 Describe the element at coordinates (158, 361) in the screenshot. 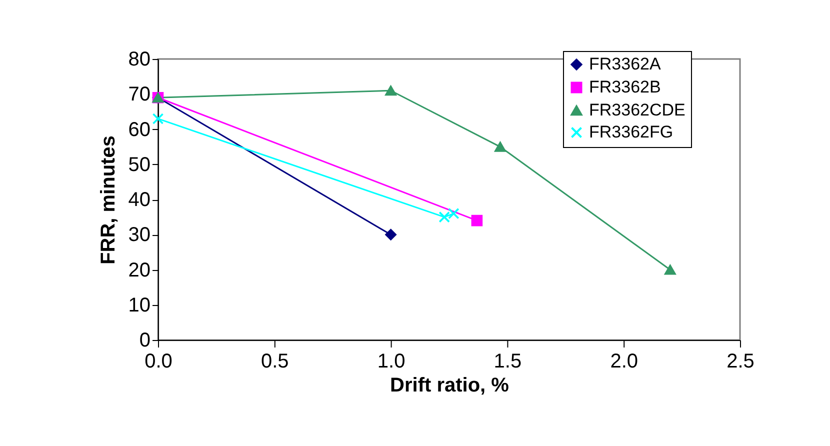

I see `x-tick-label: 0.0` at that location.